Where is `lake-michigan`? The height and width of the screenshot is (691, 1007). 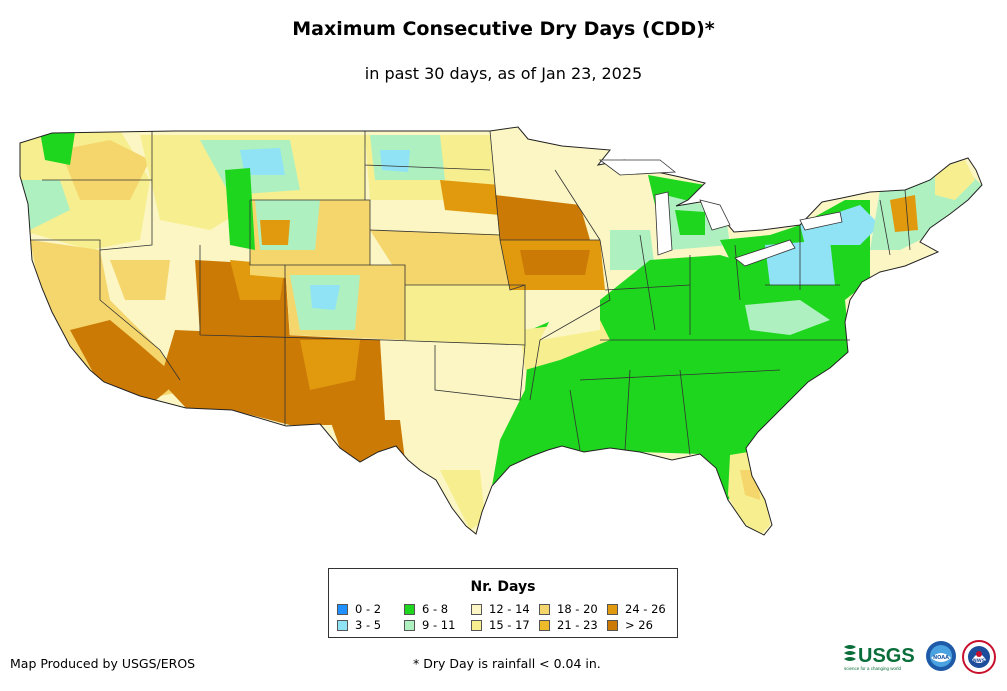 lake-michigan is located at coordinates (663, 223).